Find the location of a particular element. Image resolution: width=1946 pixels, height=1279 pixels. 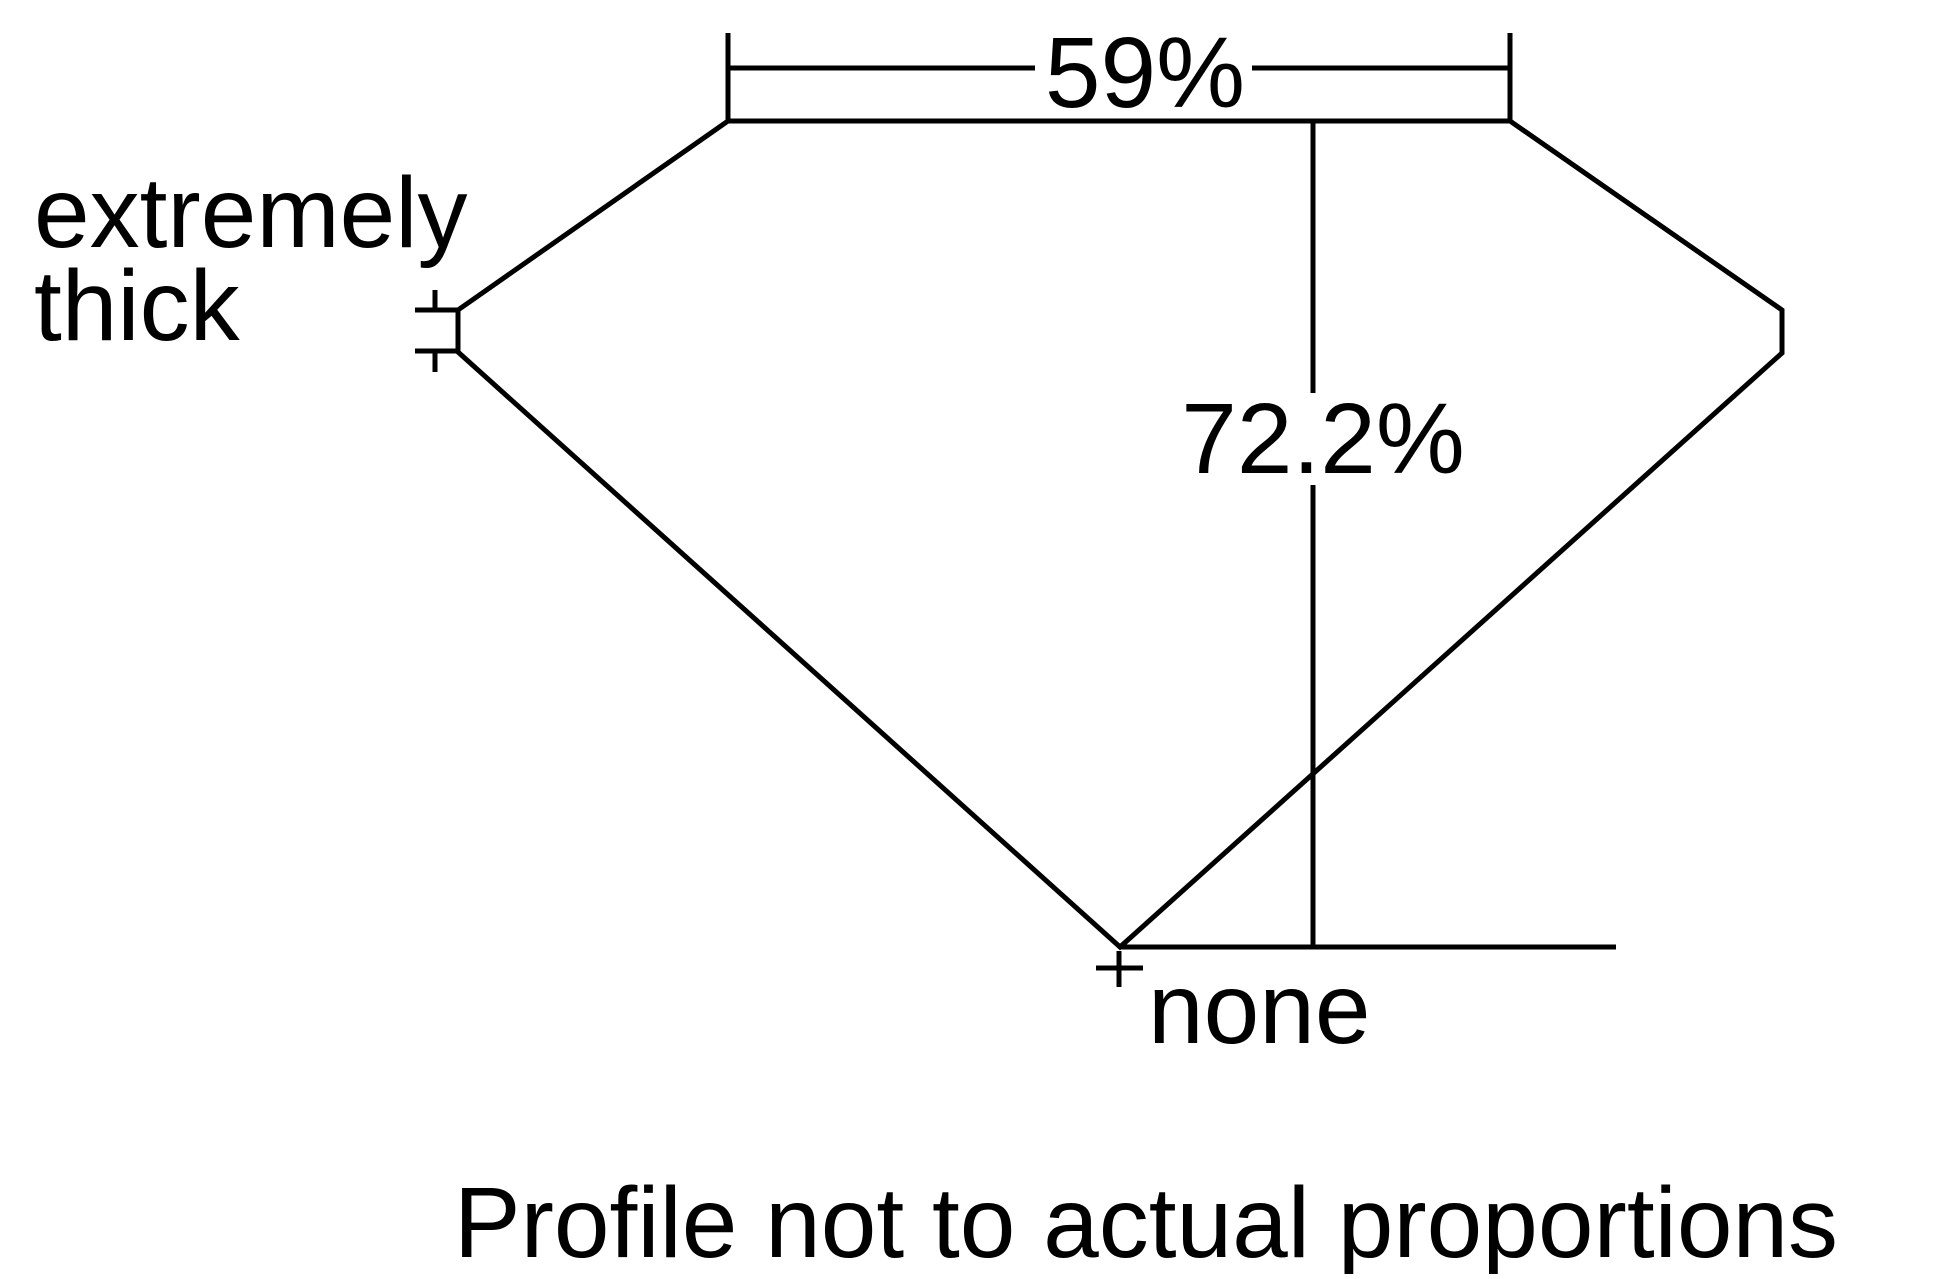

table-width-extension-ticks is located at coordinates (1119, 77).